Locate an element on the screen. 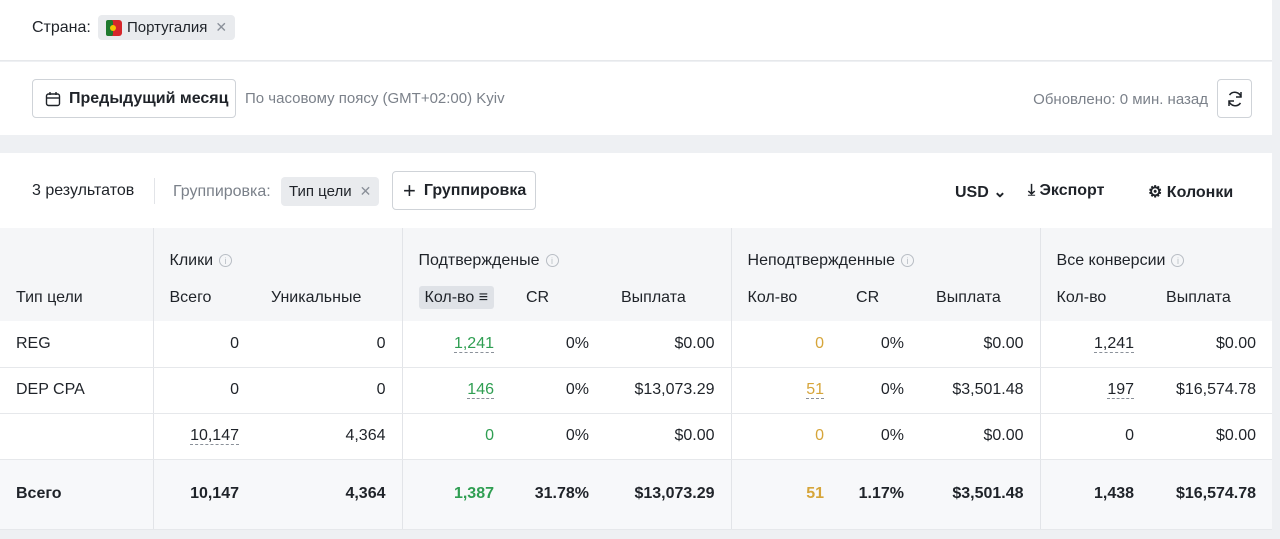  header-cell is located at coordinates (76, 251).